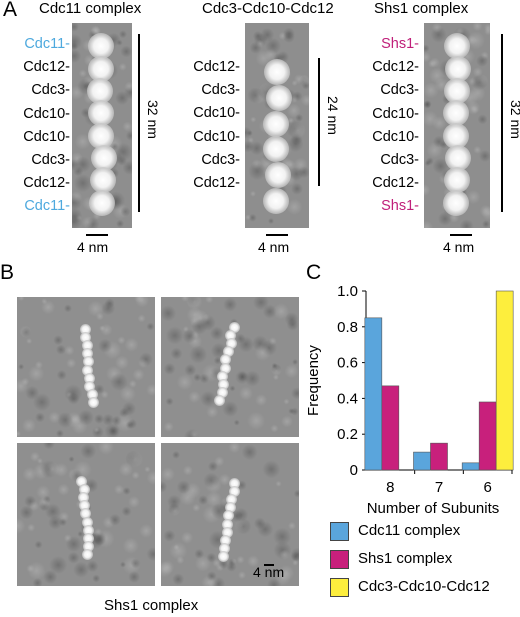  I want to click on y-tick-label: 0.2, so click(347, 434).